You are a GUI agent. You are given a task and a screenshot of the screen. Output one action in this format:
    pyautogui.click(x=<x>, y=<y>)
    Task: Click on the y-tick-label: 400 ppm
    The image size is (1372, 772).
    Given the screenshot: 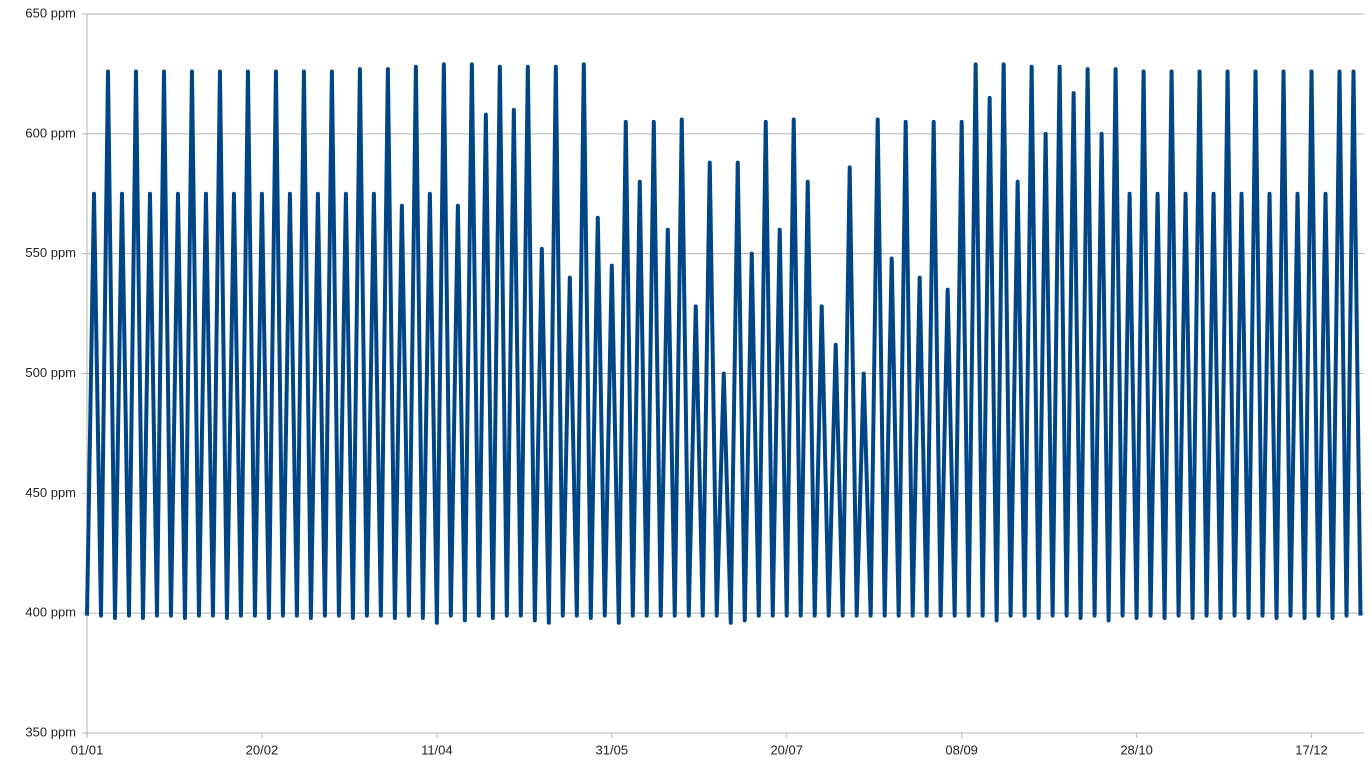 What is the action you would take?
    pyautogui.click(x=50, y=612)
    